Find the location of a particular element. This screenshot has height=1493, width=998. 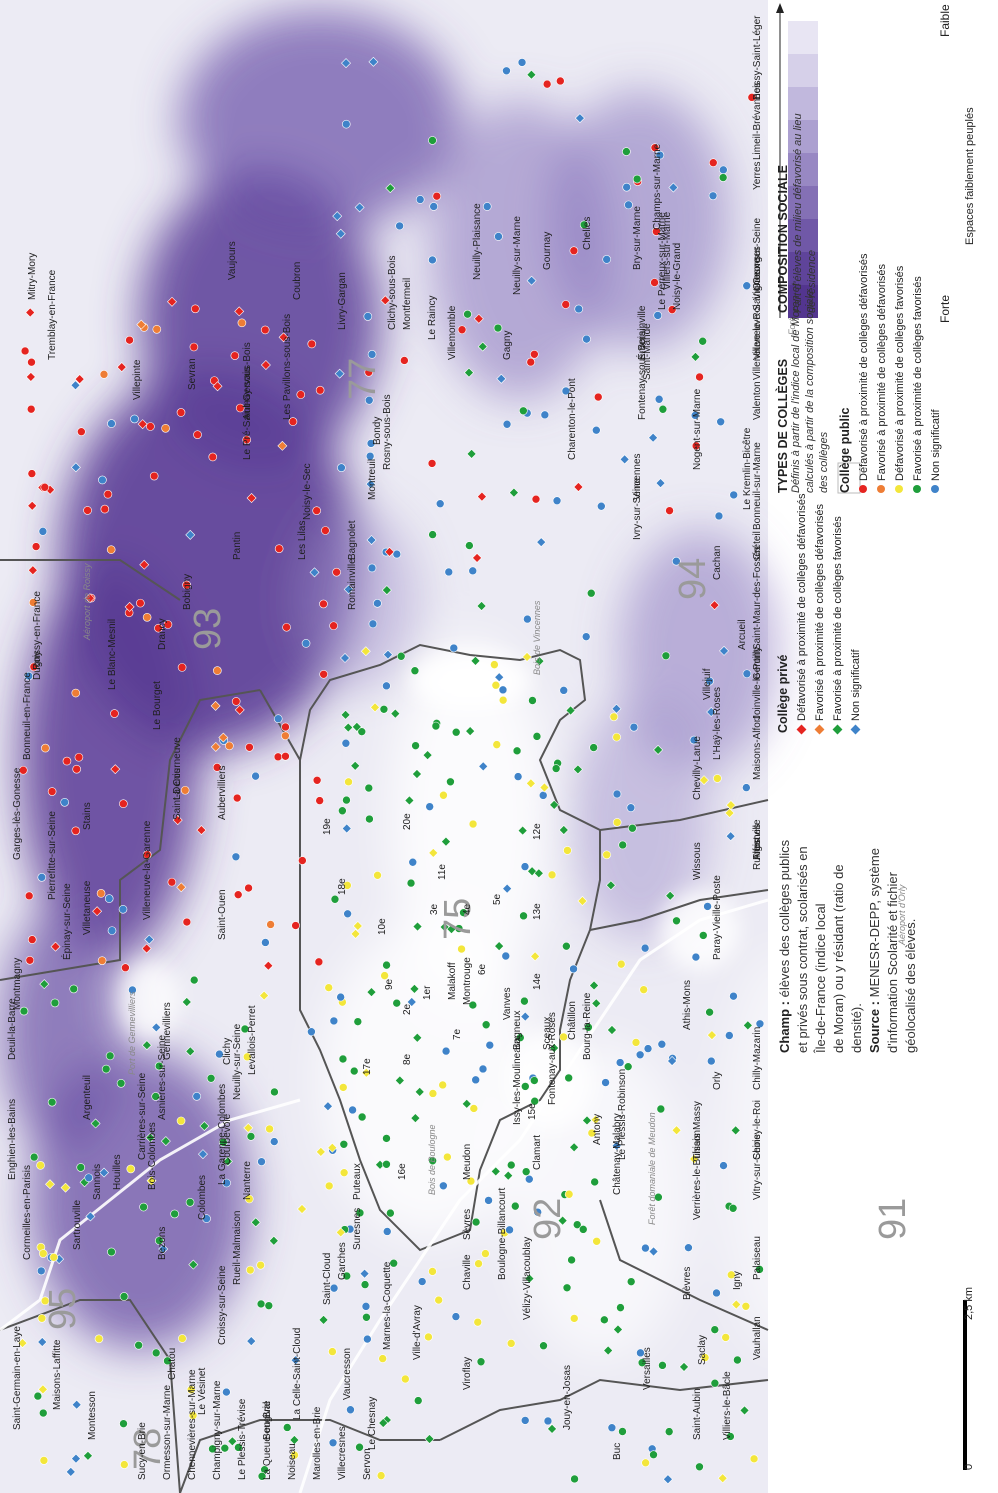

commune-label-142: Alfortville is located at coordinates (757, 839).